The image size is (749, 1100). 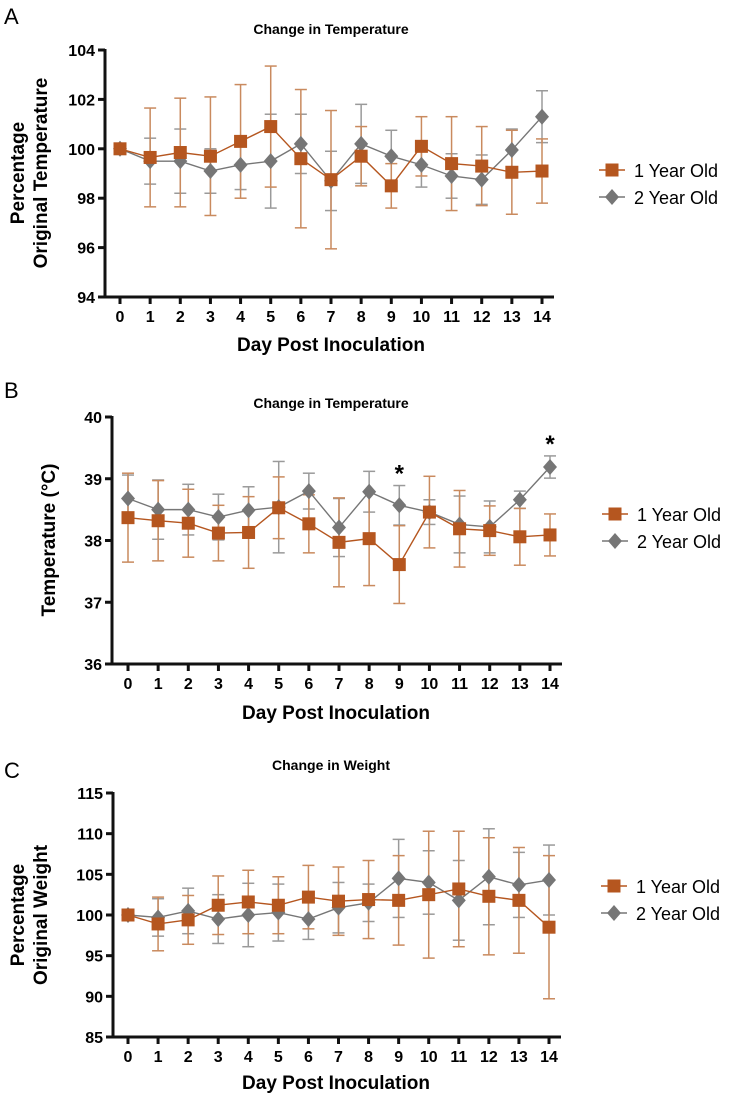 I want to click on panel-letter: B, so click(x=11, y=390).